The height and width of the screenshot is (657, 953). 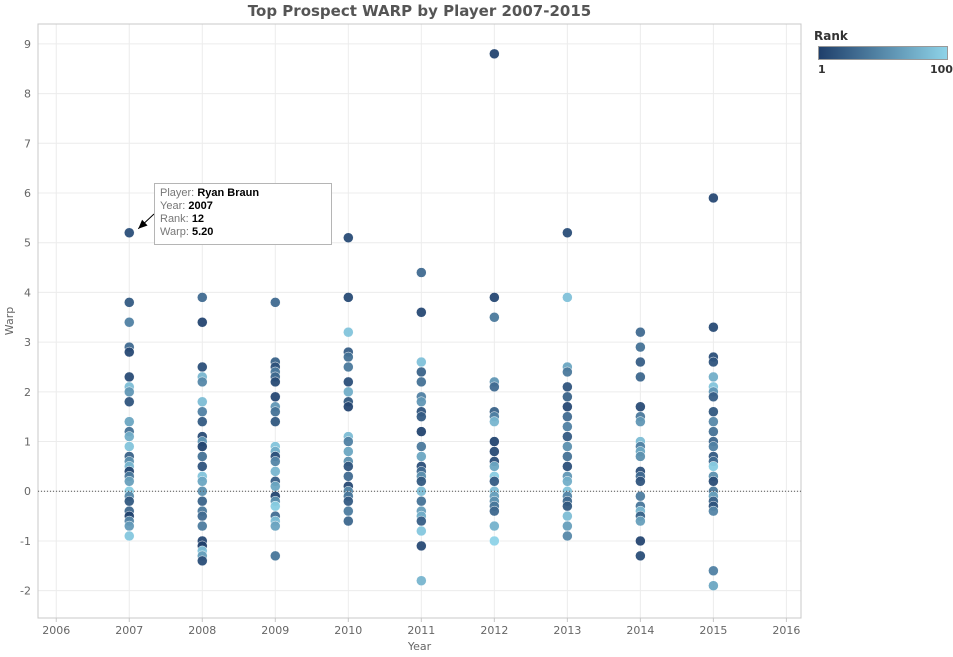 I want to click on y-tick-label: 6, so click(x=27, y=193).